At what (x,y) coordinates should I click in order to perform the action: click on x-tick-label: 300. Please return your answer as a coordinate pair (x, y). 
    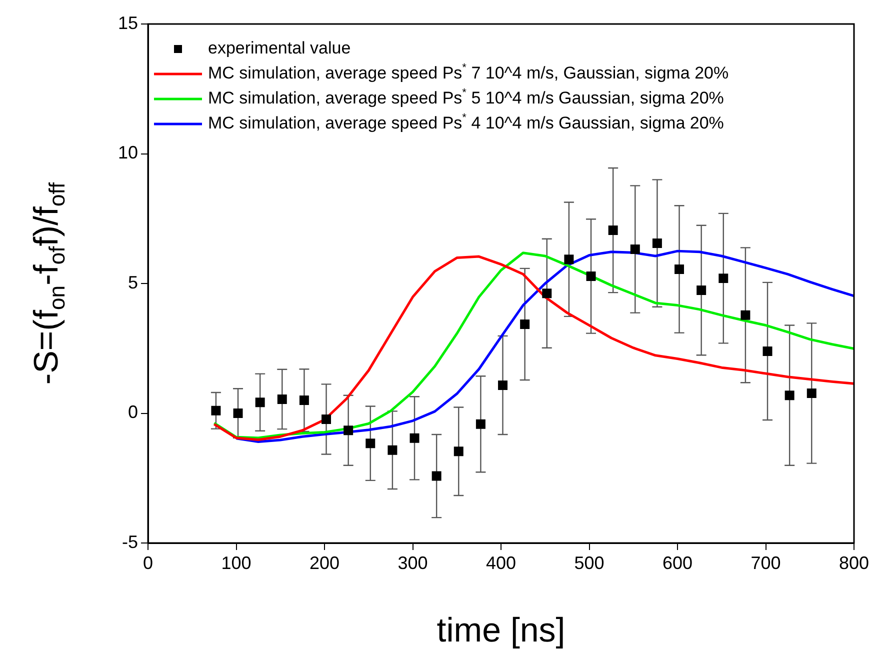
    Looking at the image, I should click on (413, 562).